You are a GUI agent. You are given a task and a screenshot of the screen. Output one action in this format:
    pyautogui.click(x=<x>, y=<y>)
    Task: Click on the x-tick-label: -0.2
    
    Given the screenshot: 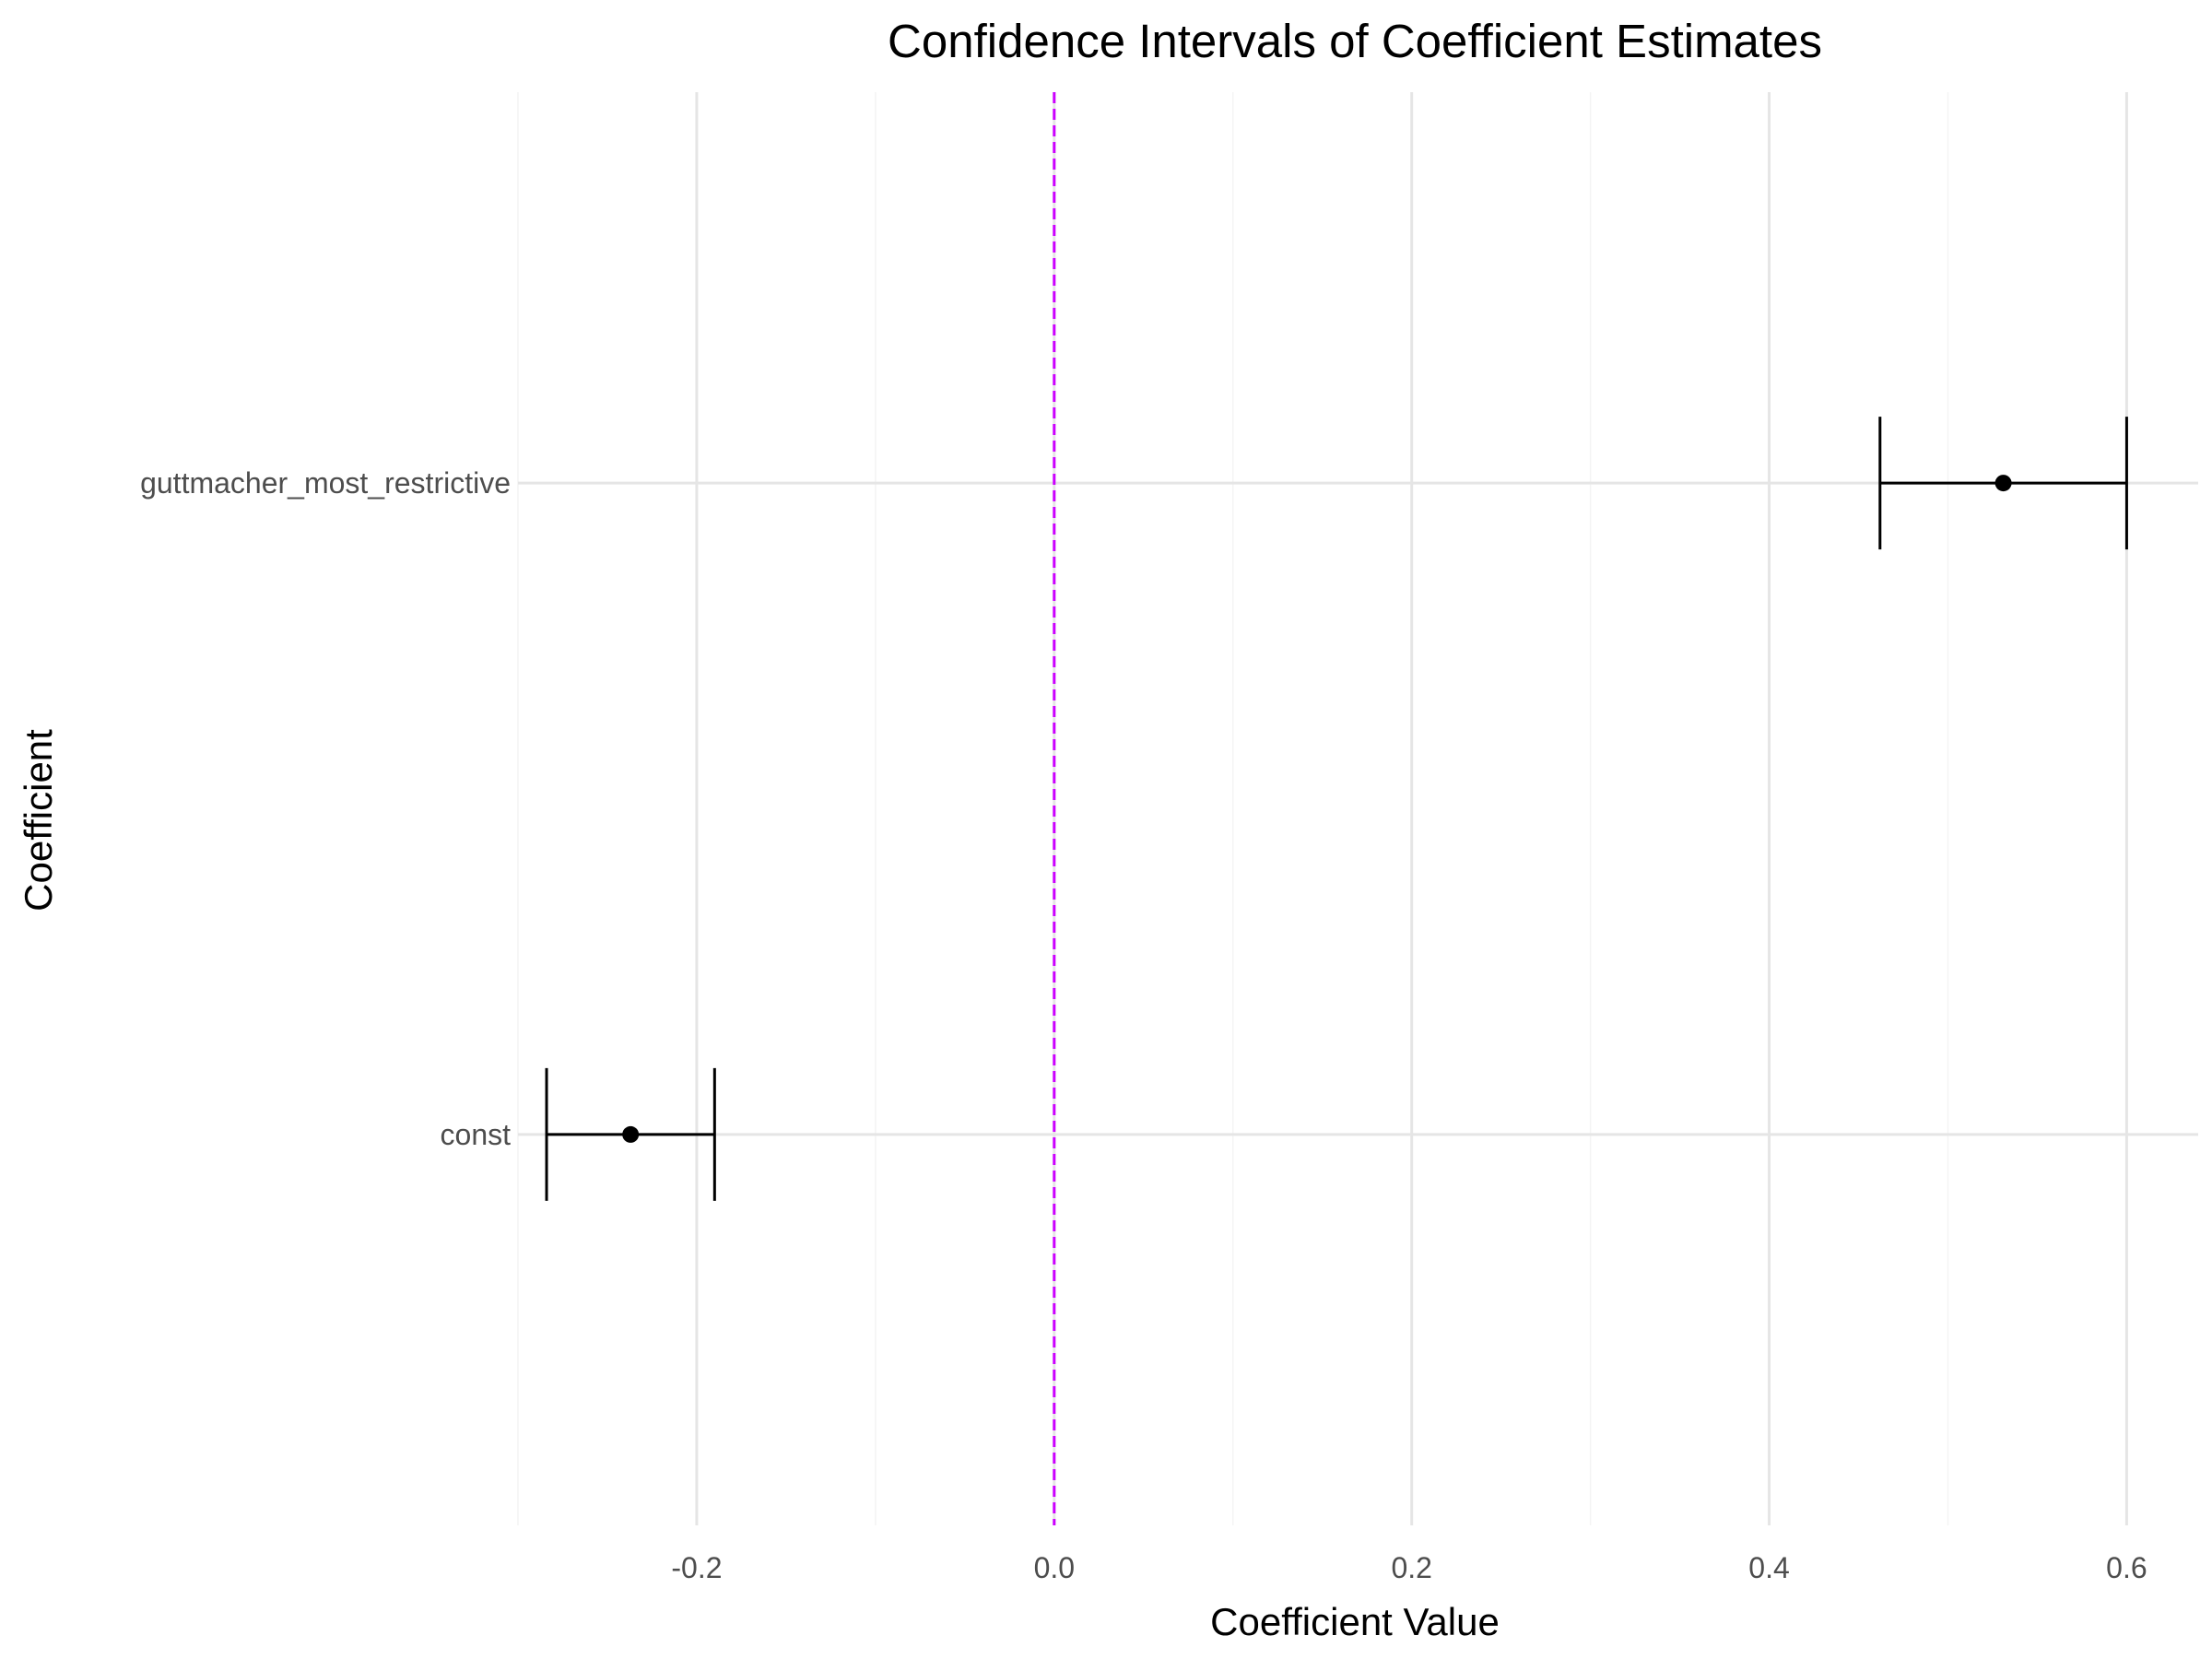 What is the action you would take?
    pyautogui.click(x=696, y=1567)
    